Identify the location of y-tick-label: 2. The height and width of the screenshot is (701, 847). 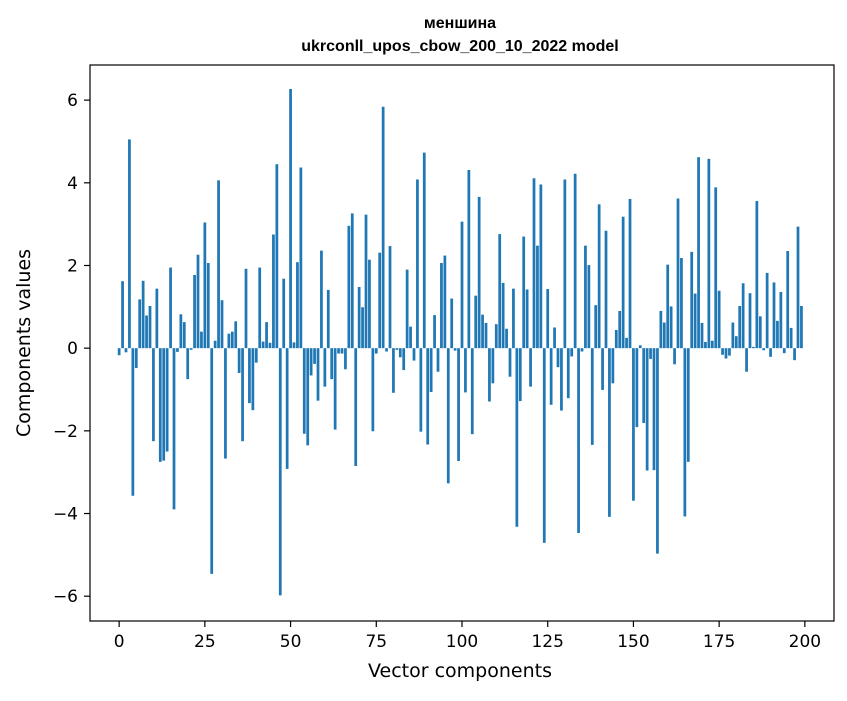
(72, 266).